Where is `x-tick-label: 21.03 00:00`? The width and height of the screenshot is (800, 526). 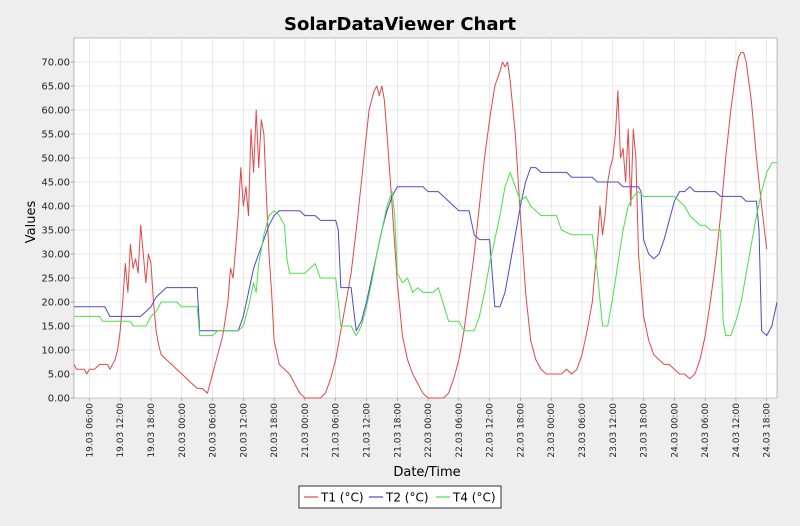 x-tick-label: 21.03 00:00 is located at coordinates (306, 430).